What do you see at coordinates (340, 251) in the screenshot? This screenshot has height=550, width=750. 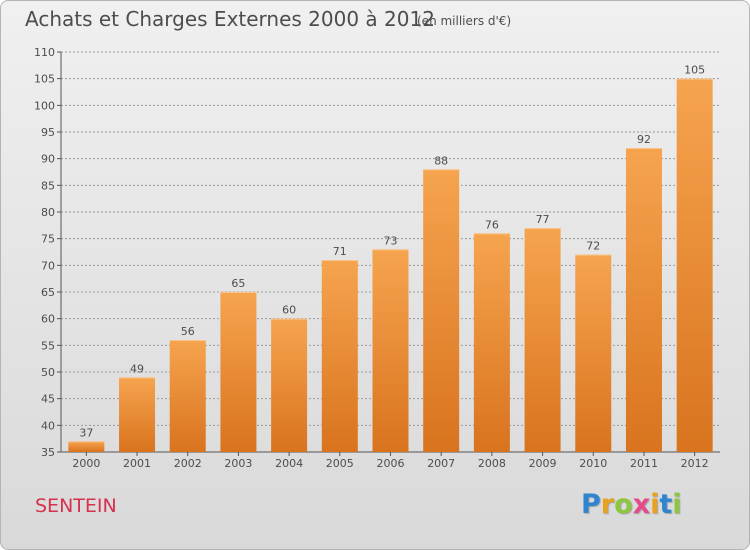 I see `data-label: 71` at bounding box center [340, 251].